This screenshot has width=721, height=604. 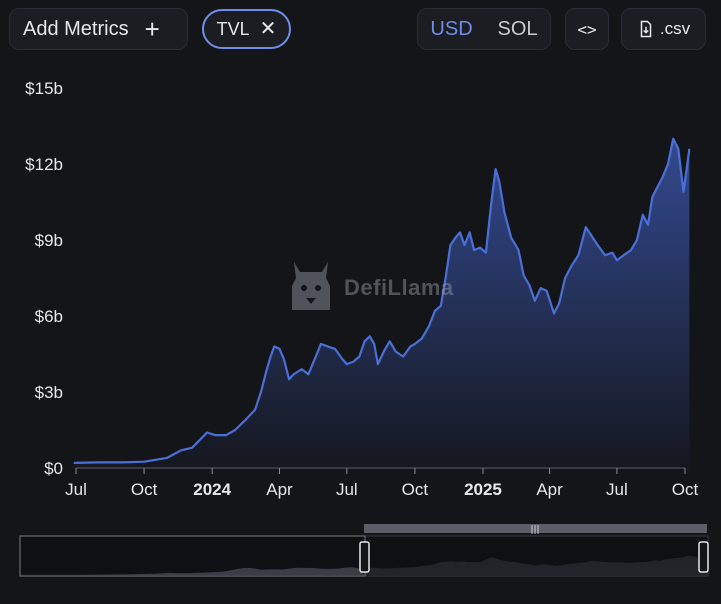 I want to click on currency-option-sol: SOL, so click(x=517, y=28).